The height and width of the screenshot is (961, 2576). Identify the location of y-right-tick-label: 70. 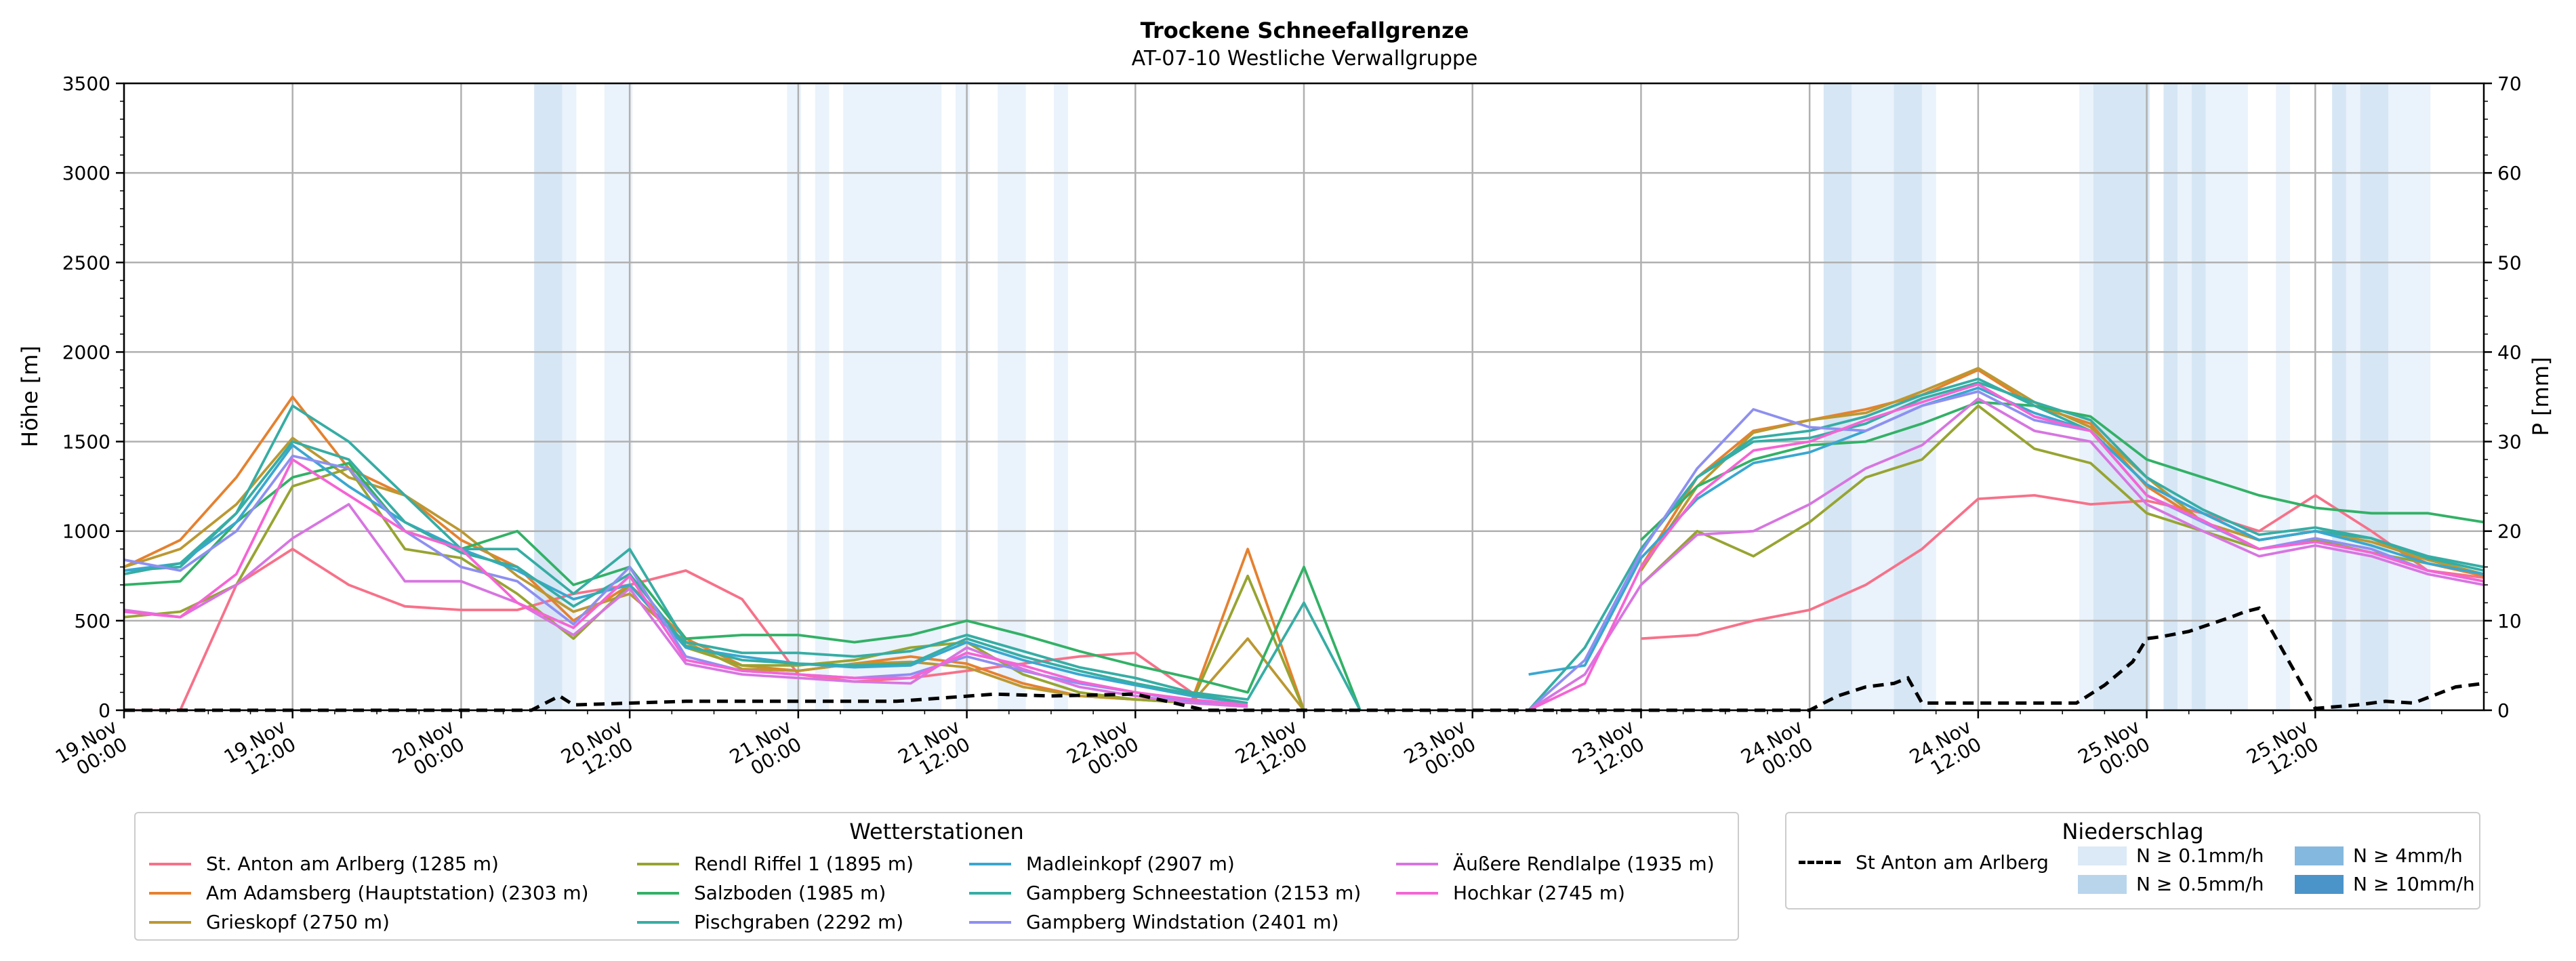
(2510, 84).